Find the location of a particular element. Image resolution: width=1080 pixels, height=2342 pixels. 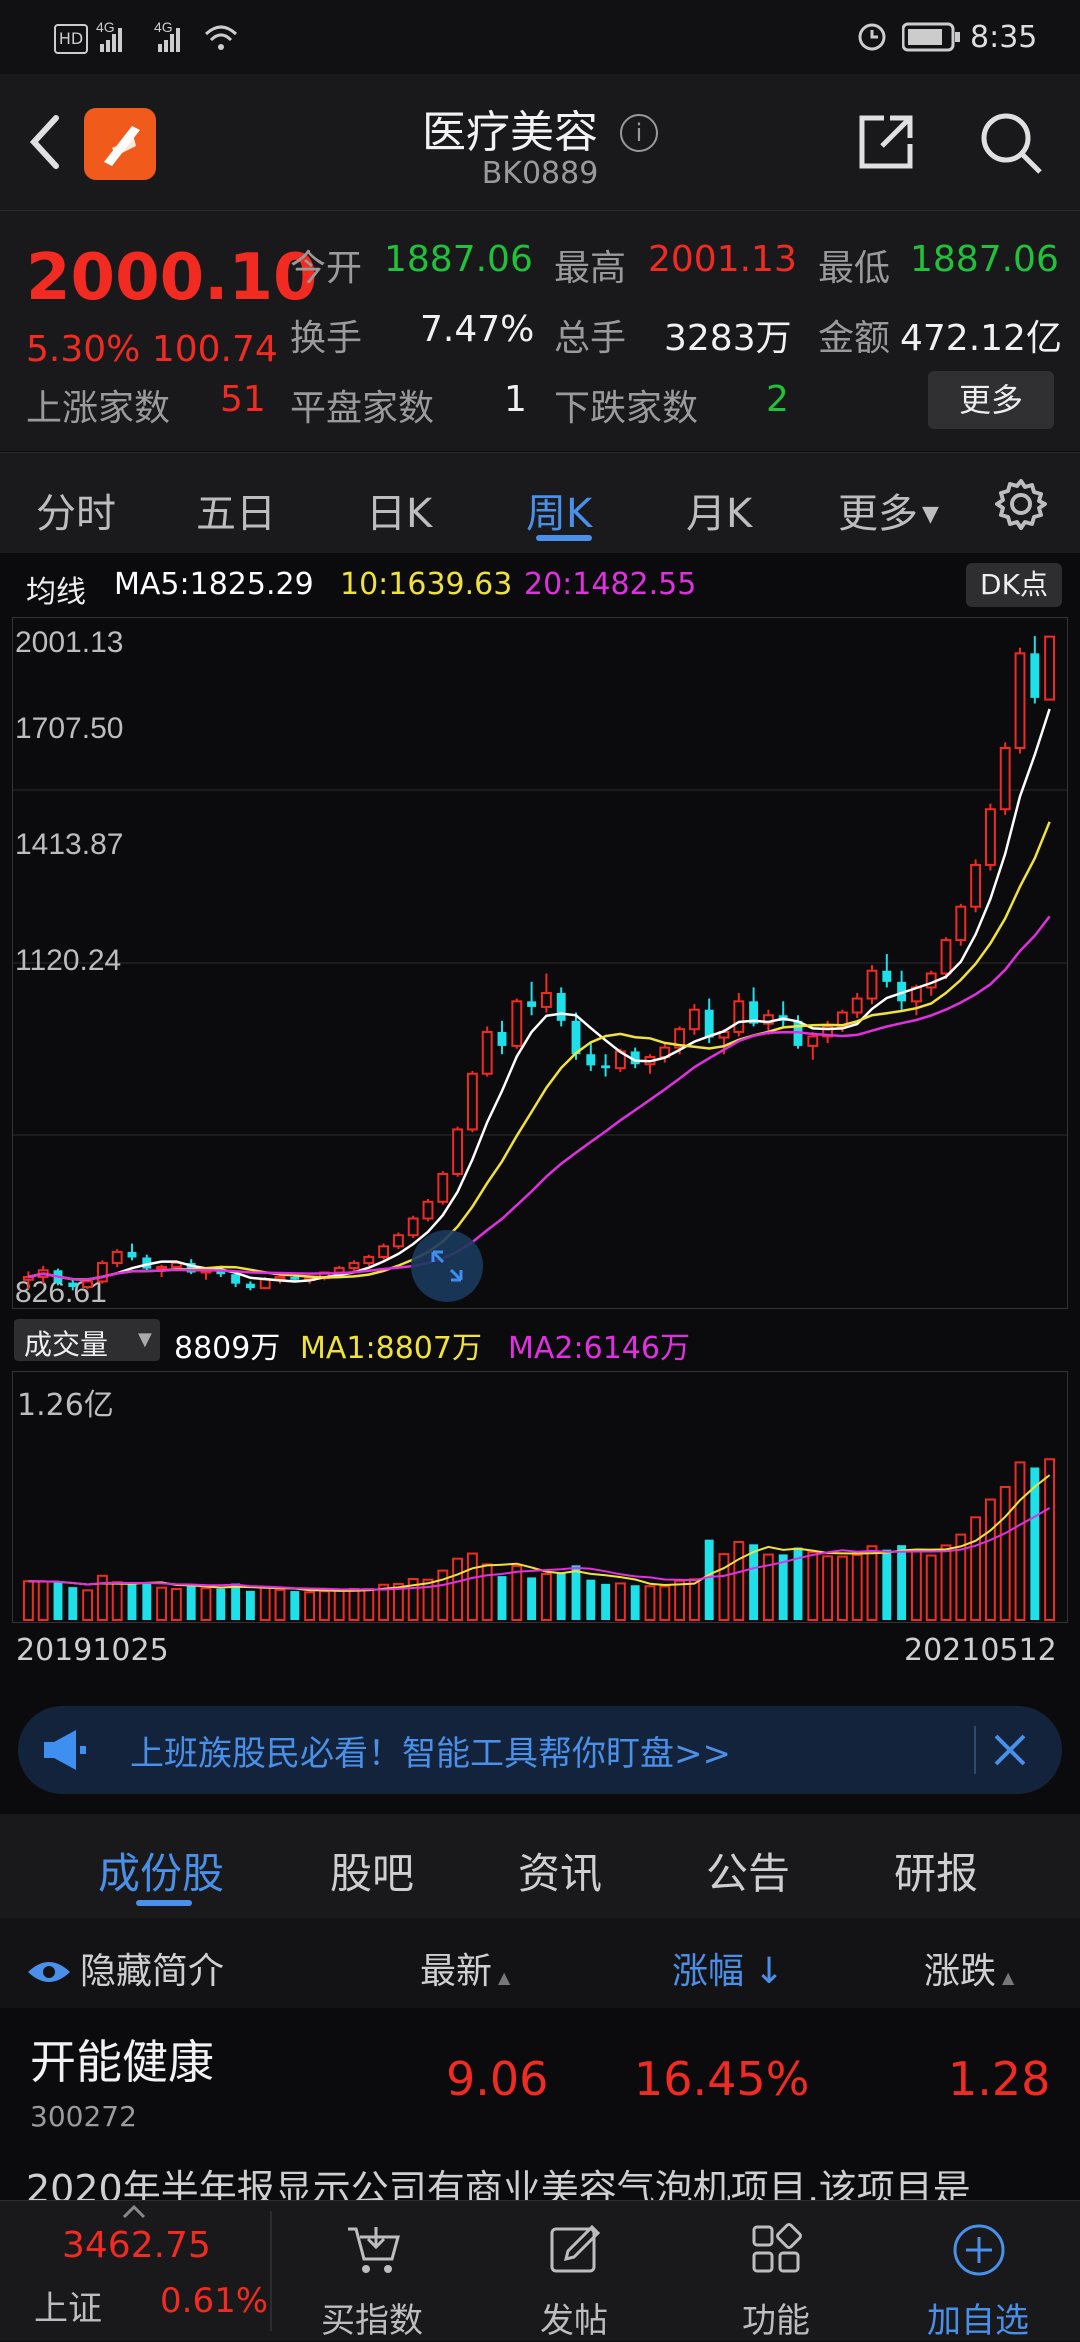

sort-change: 涨跌 ▲ is located at coordinates (969, 1968).